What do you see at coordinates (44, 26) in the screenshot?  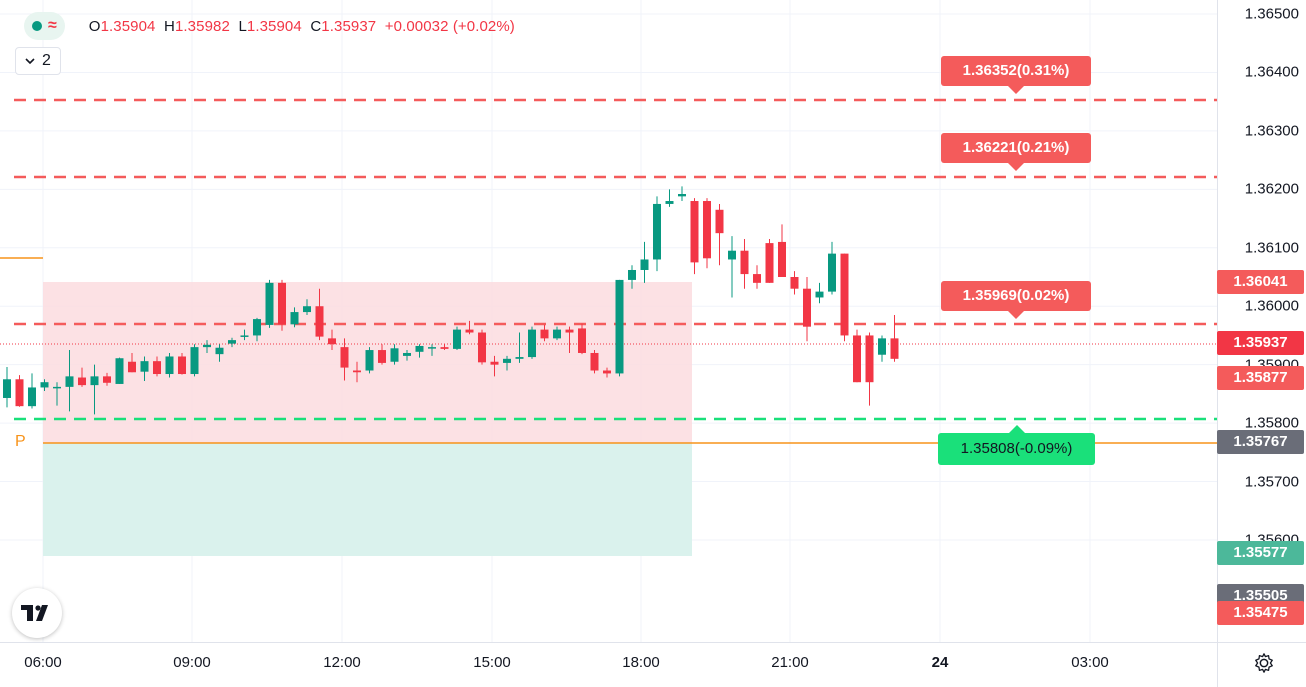 I see `symbol-status-pill: ≈` at bounding box center [44, 26].